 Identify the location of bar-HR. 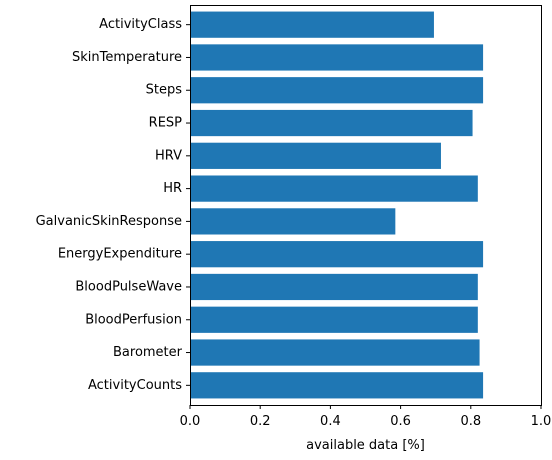
(334, 188).